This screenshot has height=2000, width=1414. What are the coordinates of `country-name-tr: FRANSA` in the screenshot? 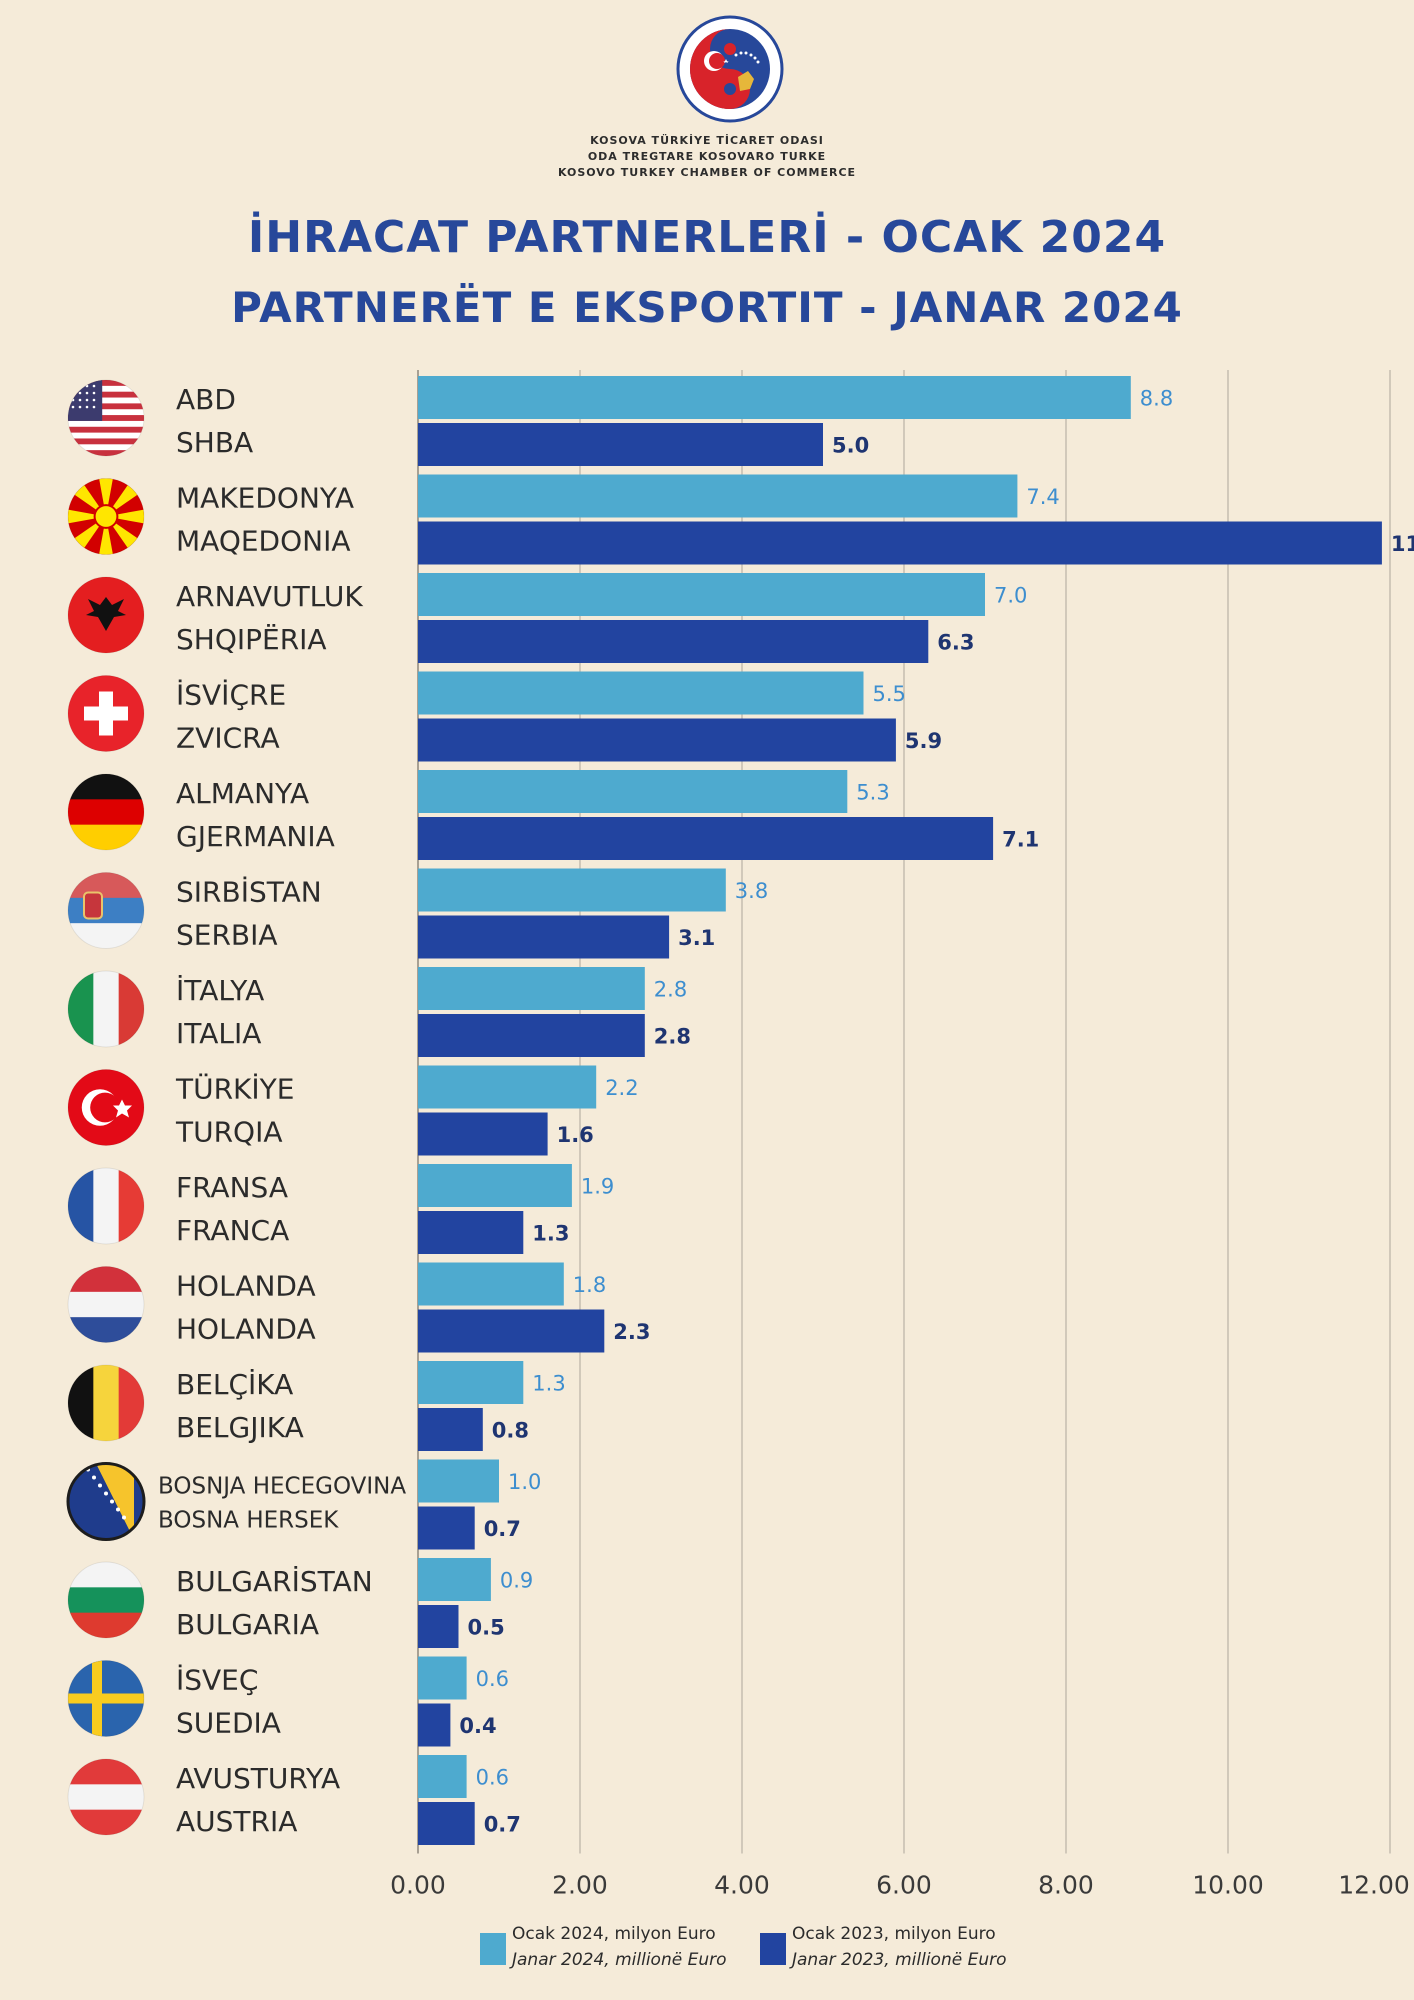 It's located at (232, 1187).